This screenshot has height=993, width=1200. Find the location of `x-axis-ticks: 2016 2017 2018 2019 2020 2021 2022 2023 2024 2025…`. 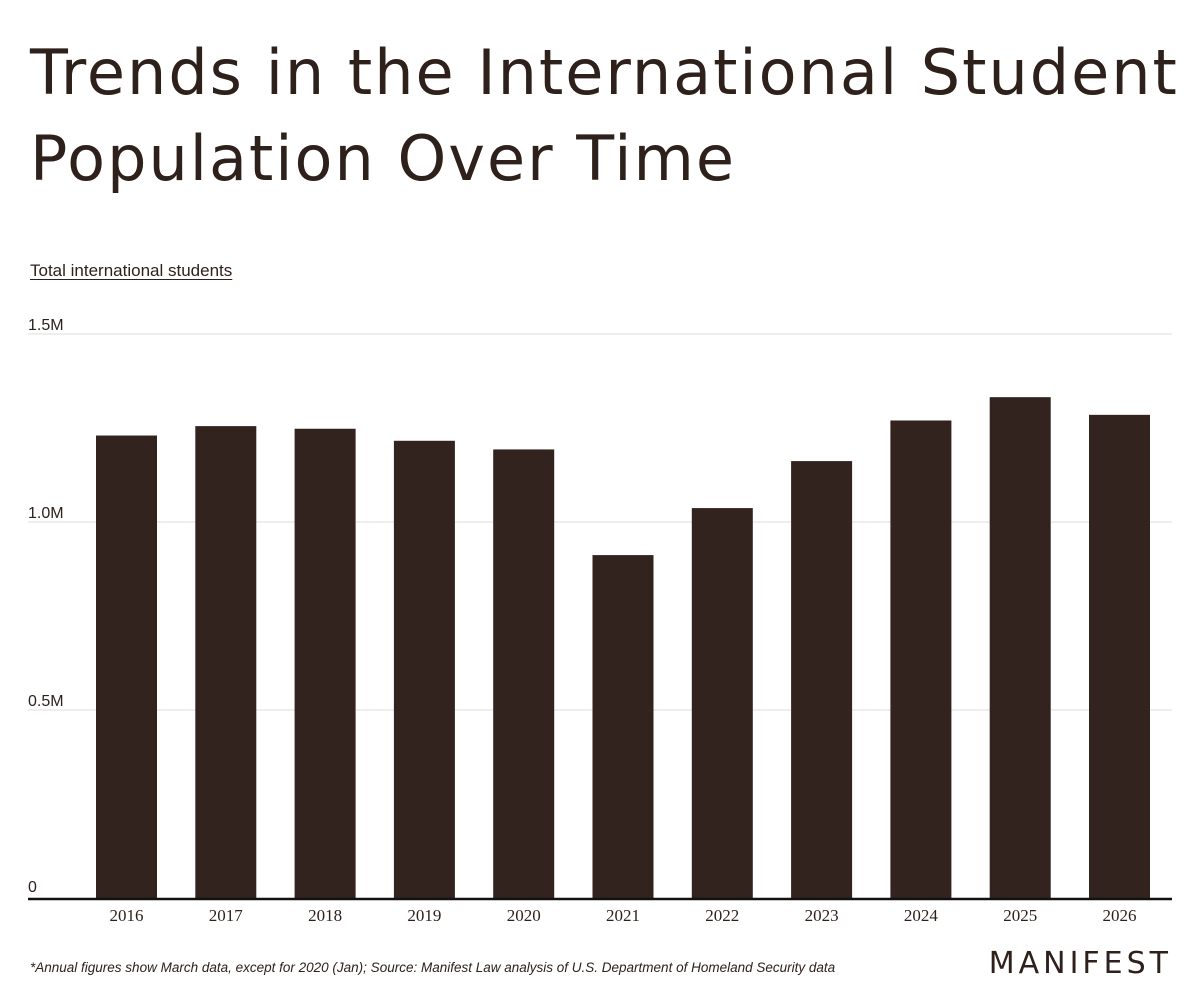

x-axis-ticks: 2016 2017 2018 2019 2020 2021 2022 2023 2024 2025… is located at coordinates (623, 915).